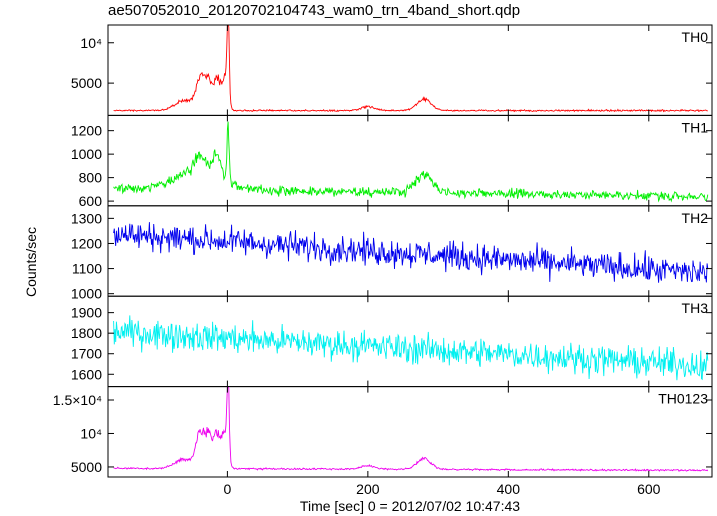 This screenshot has height=516, width=717. What do you see at coordinates (86, 374) in the screenshot?
I see `y-tick-label-th3: 1600` at bounding box center [86, 374].